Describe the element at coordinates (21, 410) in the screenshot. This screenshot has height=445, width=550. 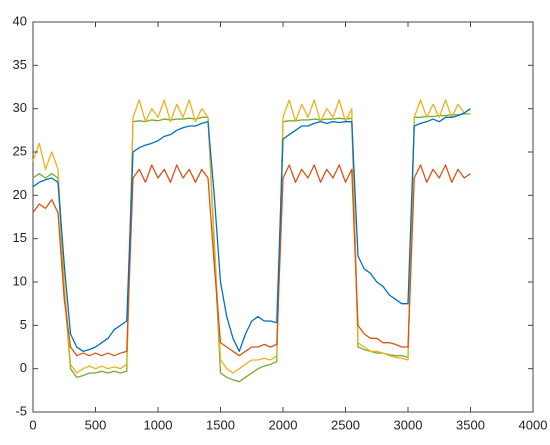
I see `y-tick-label: -5` at that location.